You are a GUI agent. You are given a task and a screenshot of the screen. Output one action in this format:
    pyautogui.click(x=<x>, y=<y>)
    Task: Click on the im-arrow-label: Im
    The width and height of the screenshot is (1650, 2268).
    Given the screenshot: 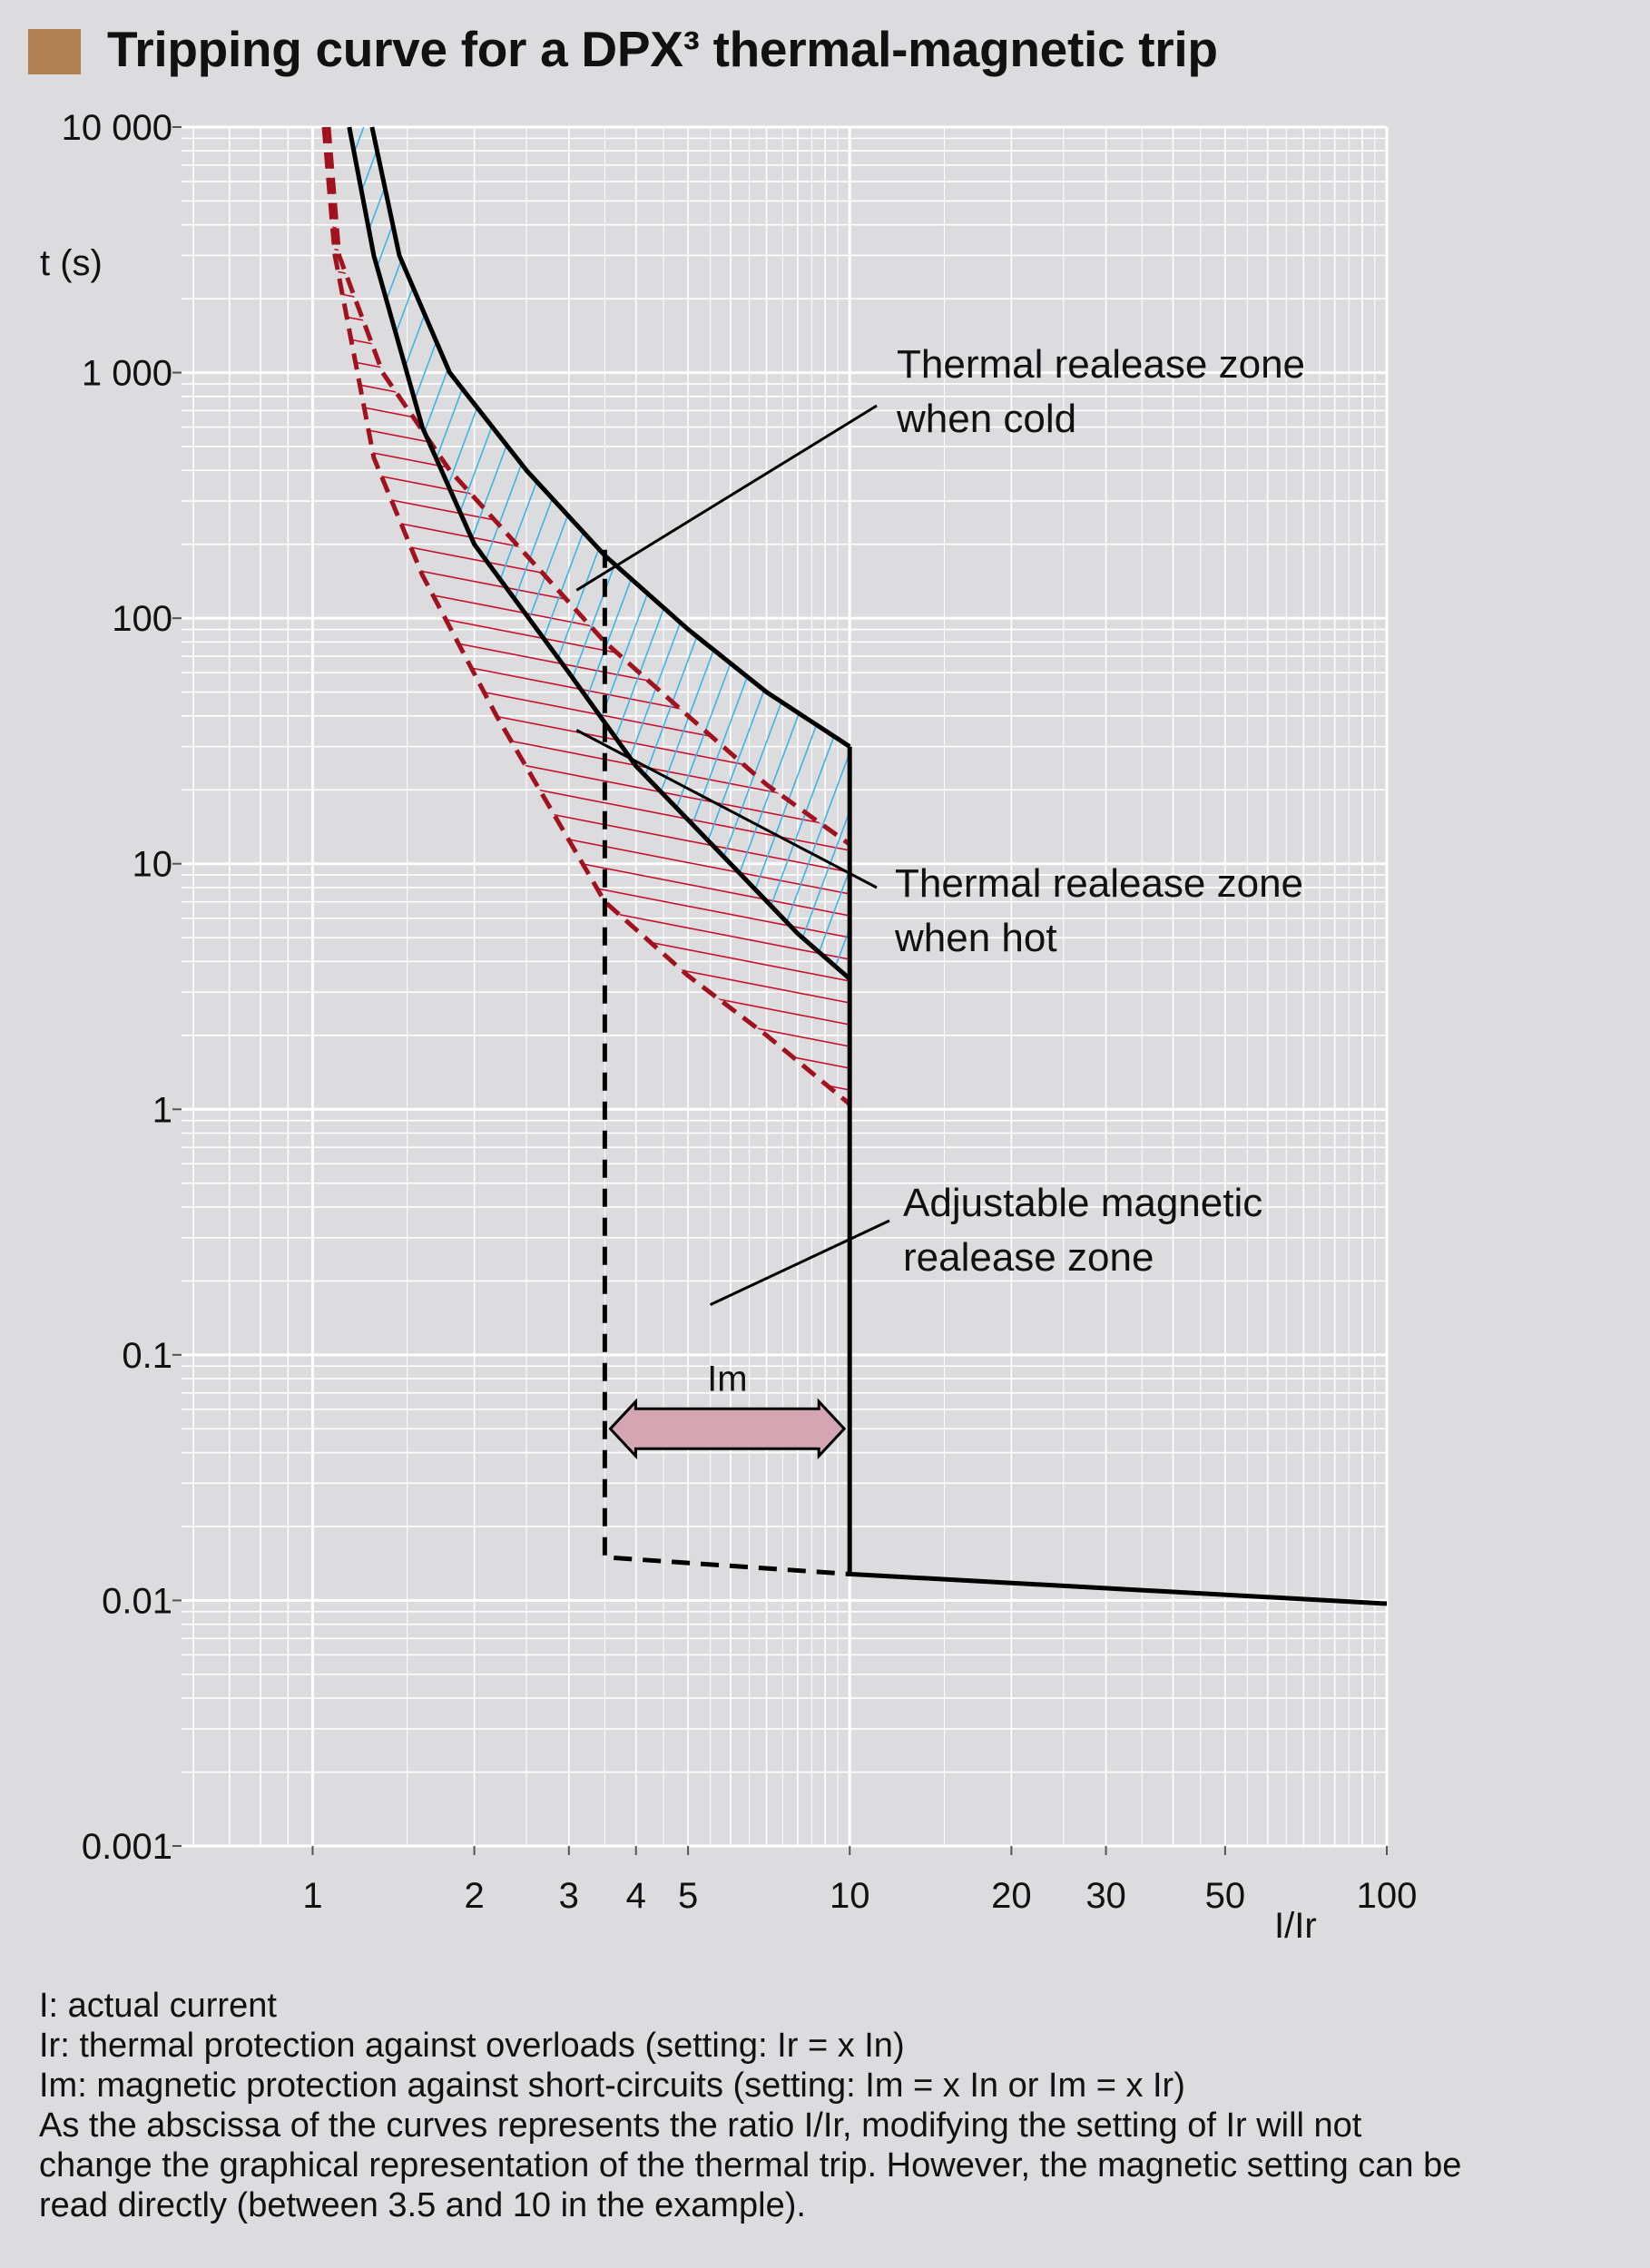 What is the action you would take?
    pyautogui.click(x=727, y=1379)
    